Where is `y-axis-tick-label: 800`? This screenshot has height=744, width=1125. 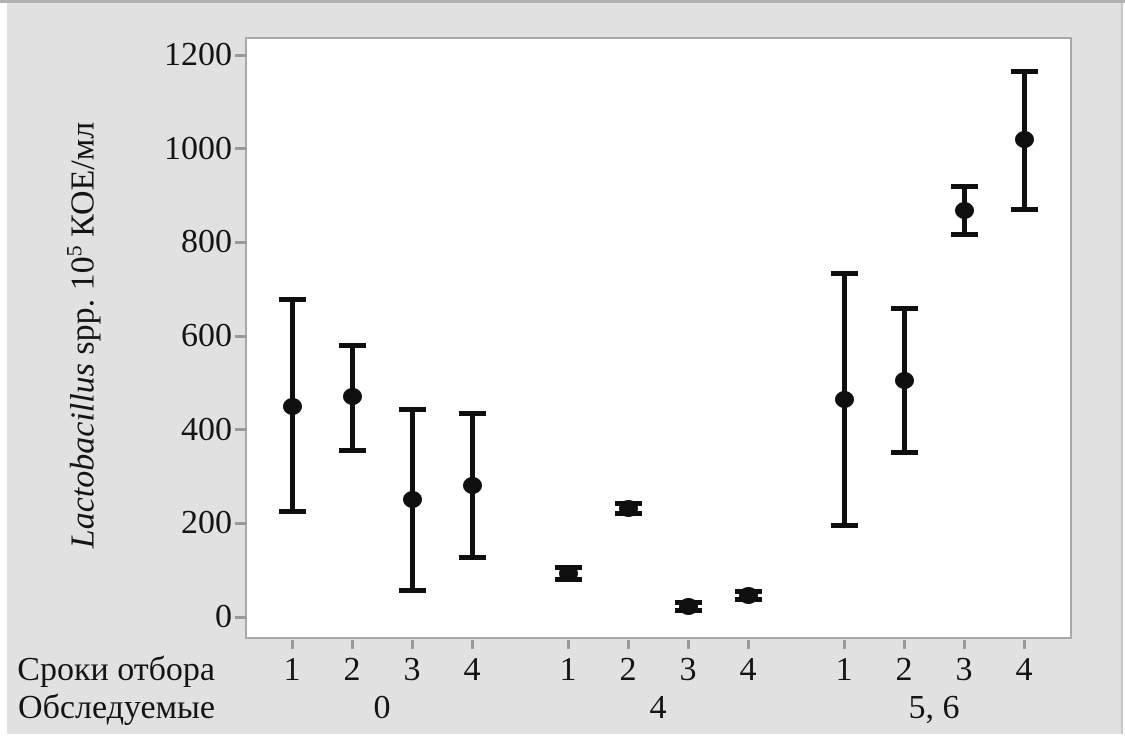 y-axis-tick-label: 800 is located at coordinates (206, 242).